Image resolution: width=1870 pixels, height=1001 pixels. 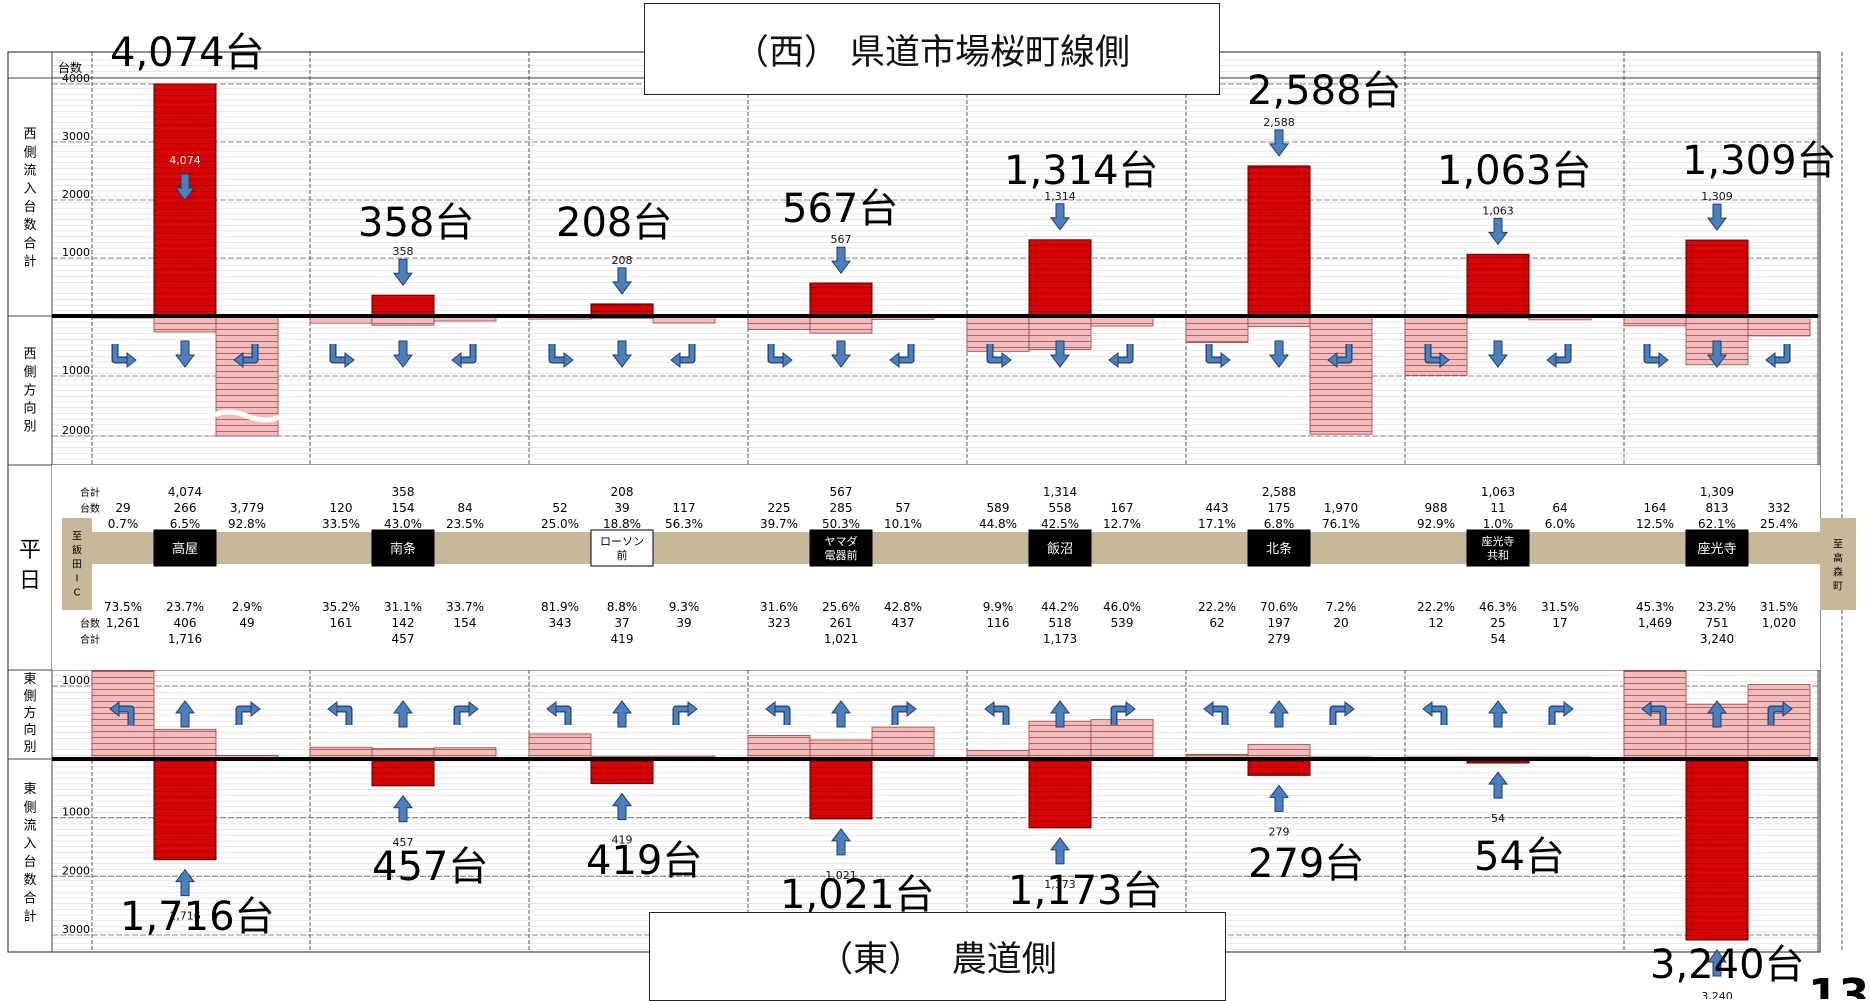 What do you see at coordinates (1060, 623) in the screenshot?
I see `east-direction-count: 518` at bounding box center [1060, 623].